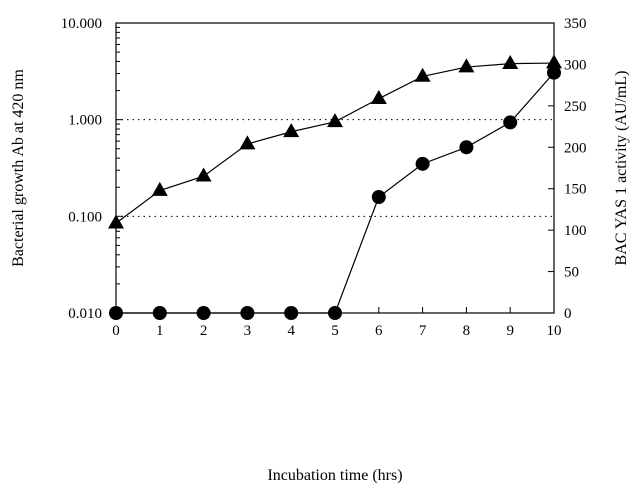 This screenshot has height=491, width=638. What do you see at coordinates (575, 107) in the screenshot?
I see `y-right-tick-label: 250` at bounding box center [575, 107].